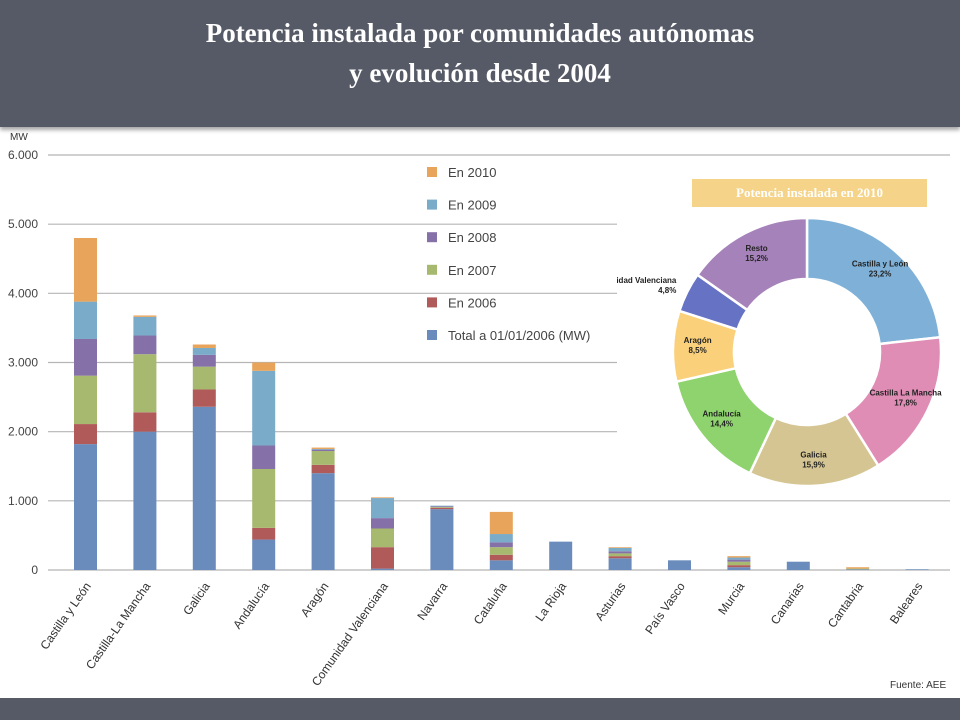 The height and width of the screenshot is (720, 960). I want to click on x-tick-label: Cataluña, so click(490, 603).